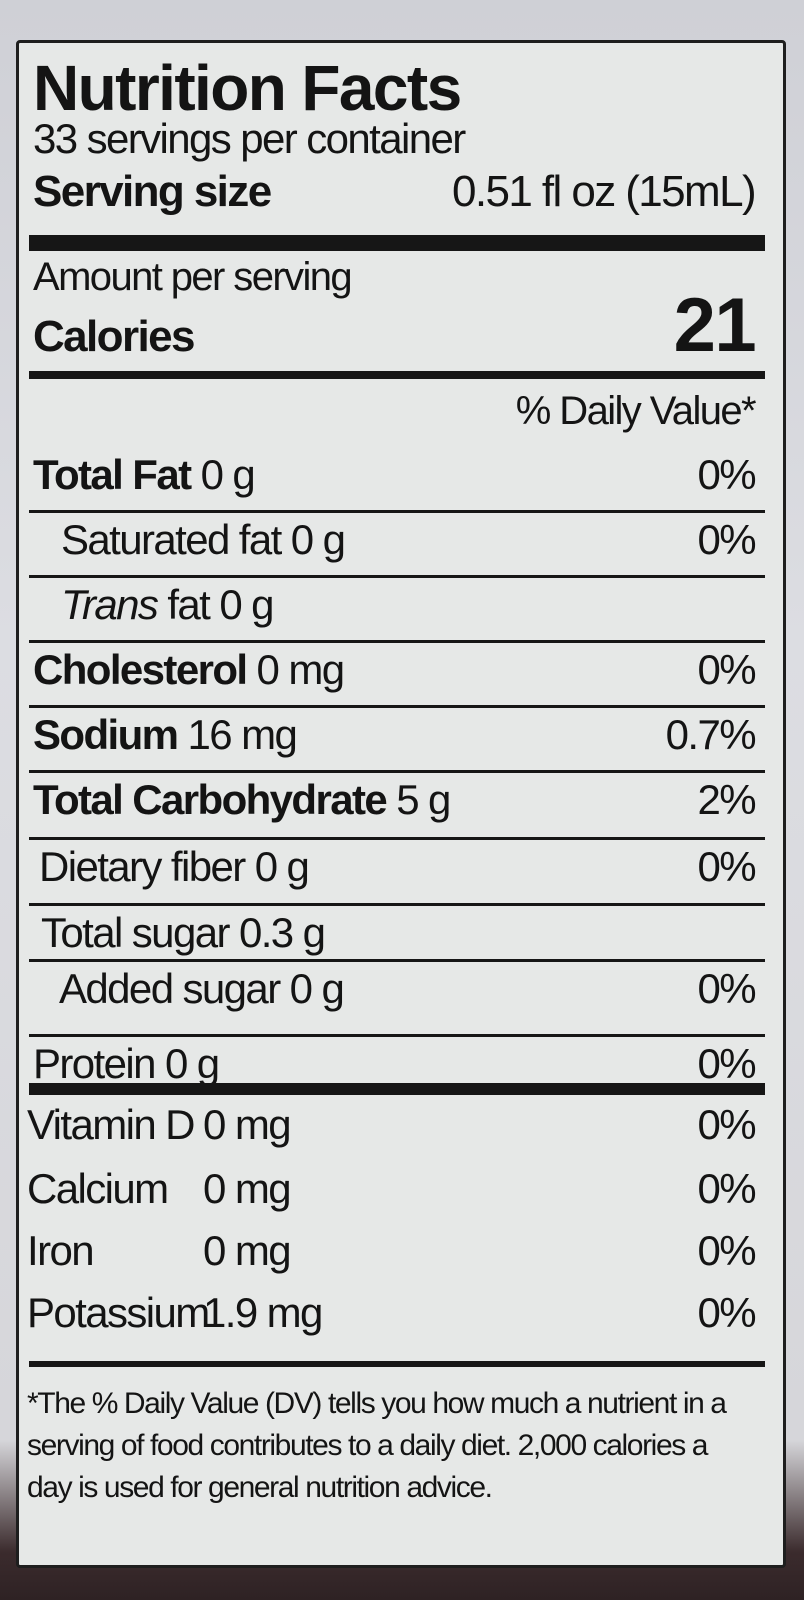 This screenshot has width=804, height=1600. What do you see at coordinates (247, 88) in the screenshot?
I see `title-text: Nutrition Facts` at bounding box center [247, 88].